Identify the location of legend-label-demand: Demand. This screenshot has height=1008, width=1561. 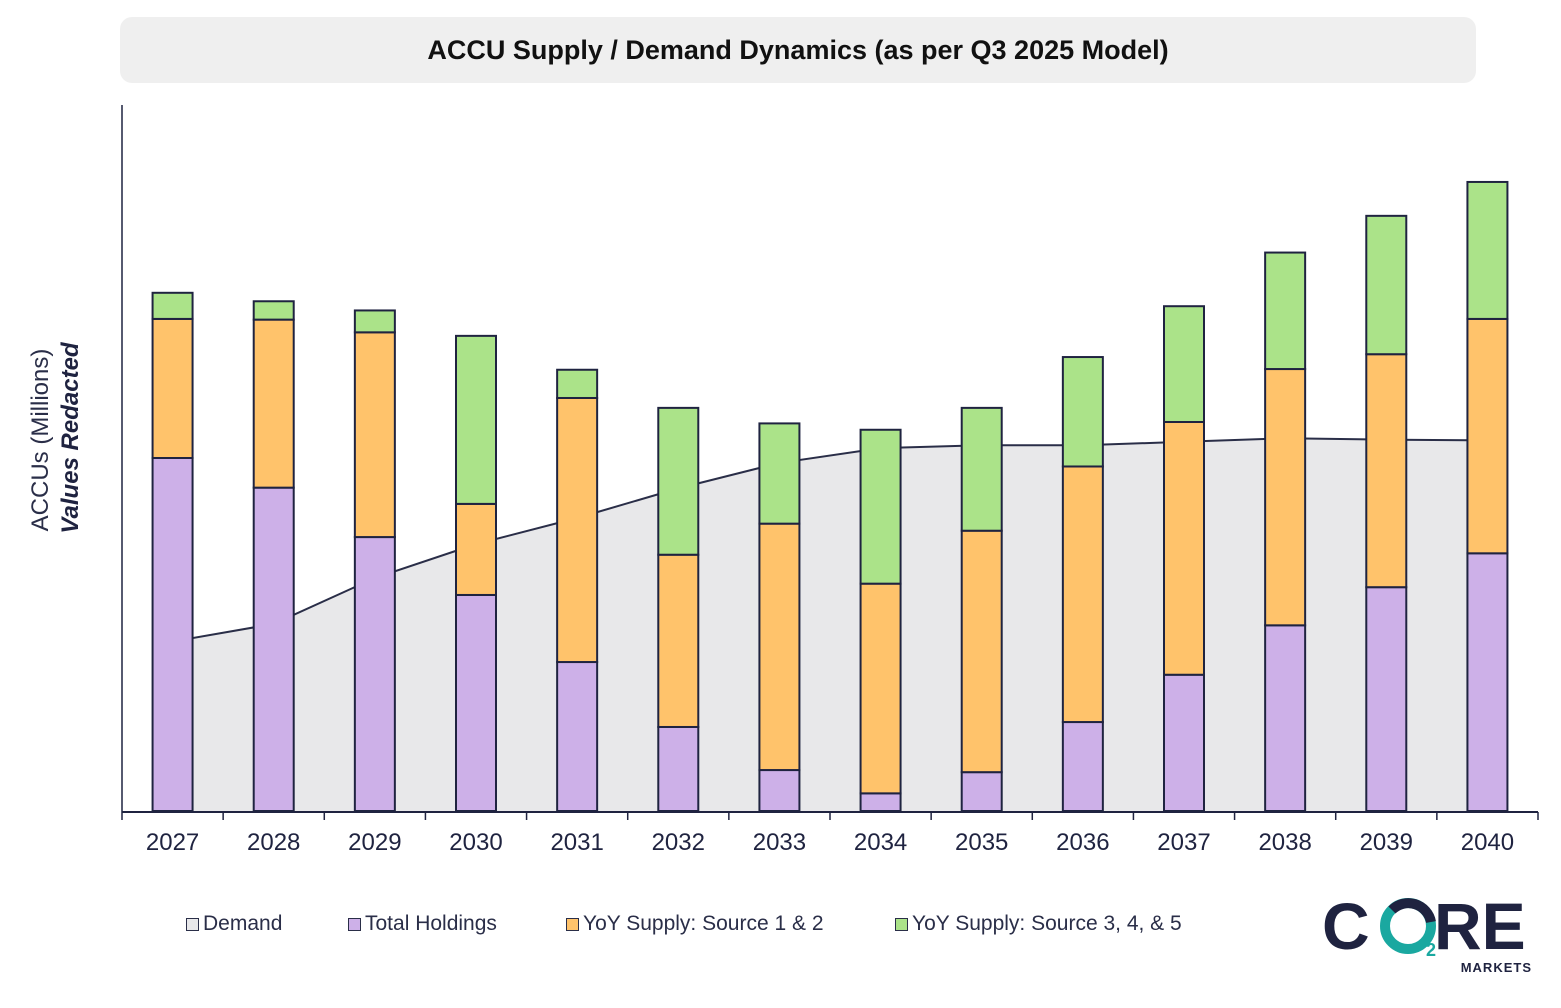
(243, 923).